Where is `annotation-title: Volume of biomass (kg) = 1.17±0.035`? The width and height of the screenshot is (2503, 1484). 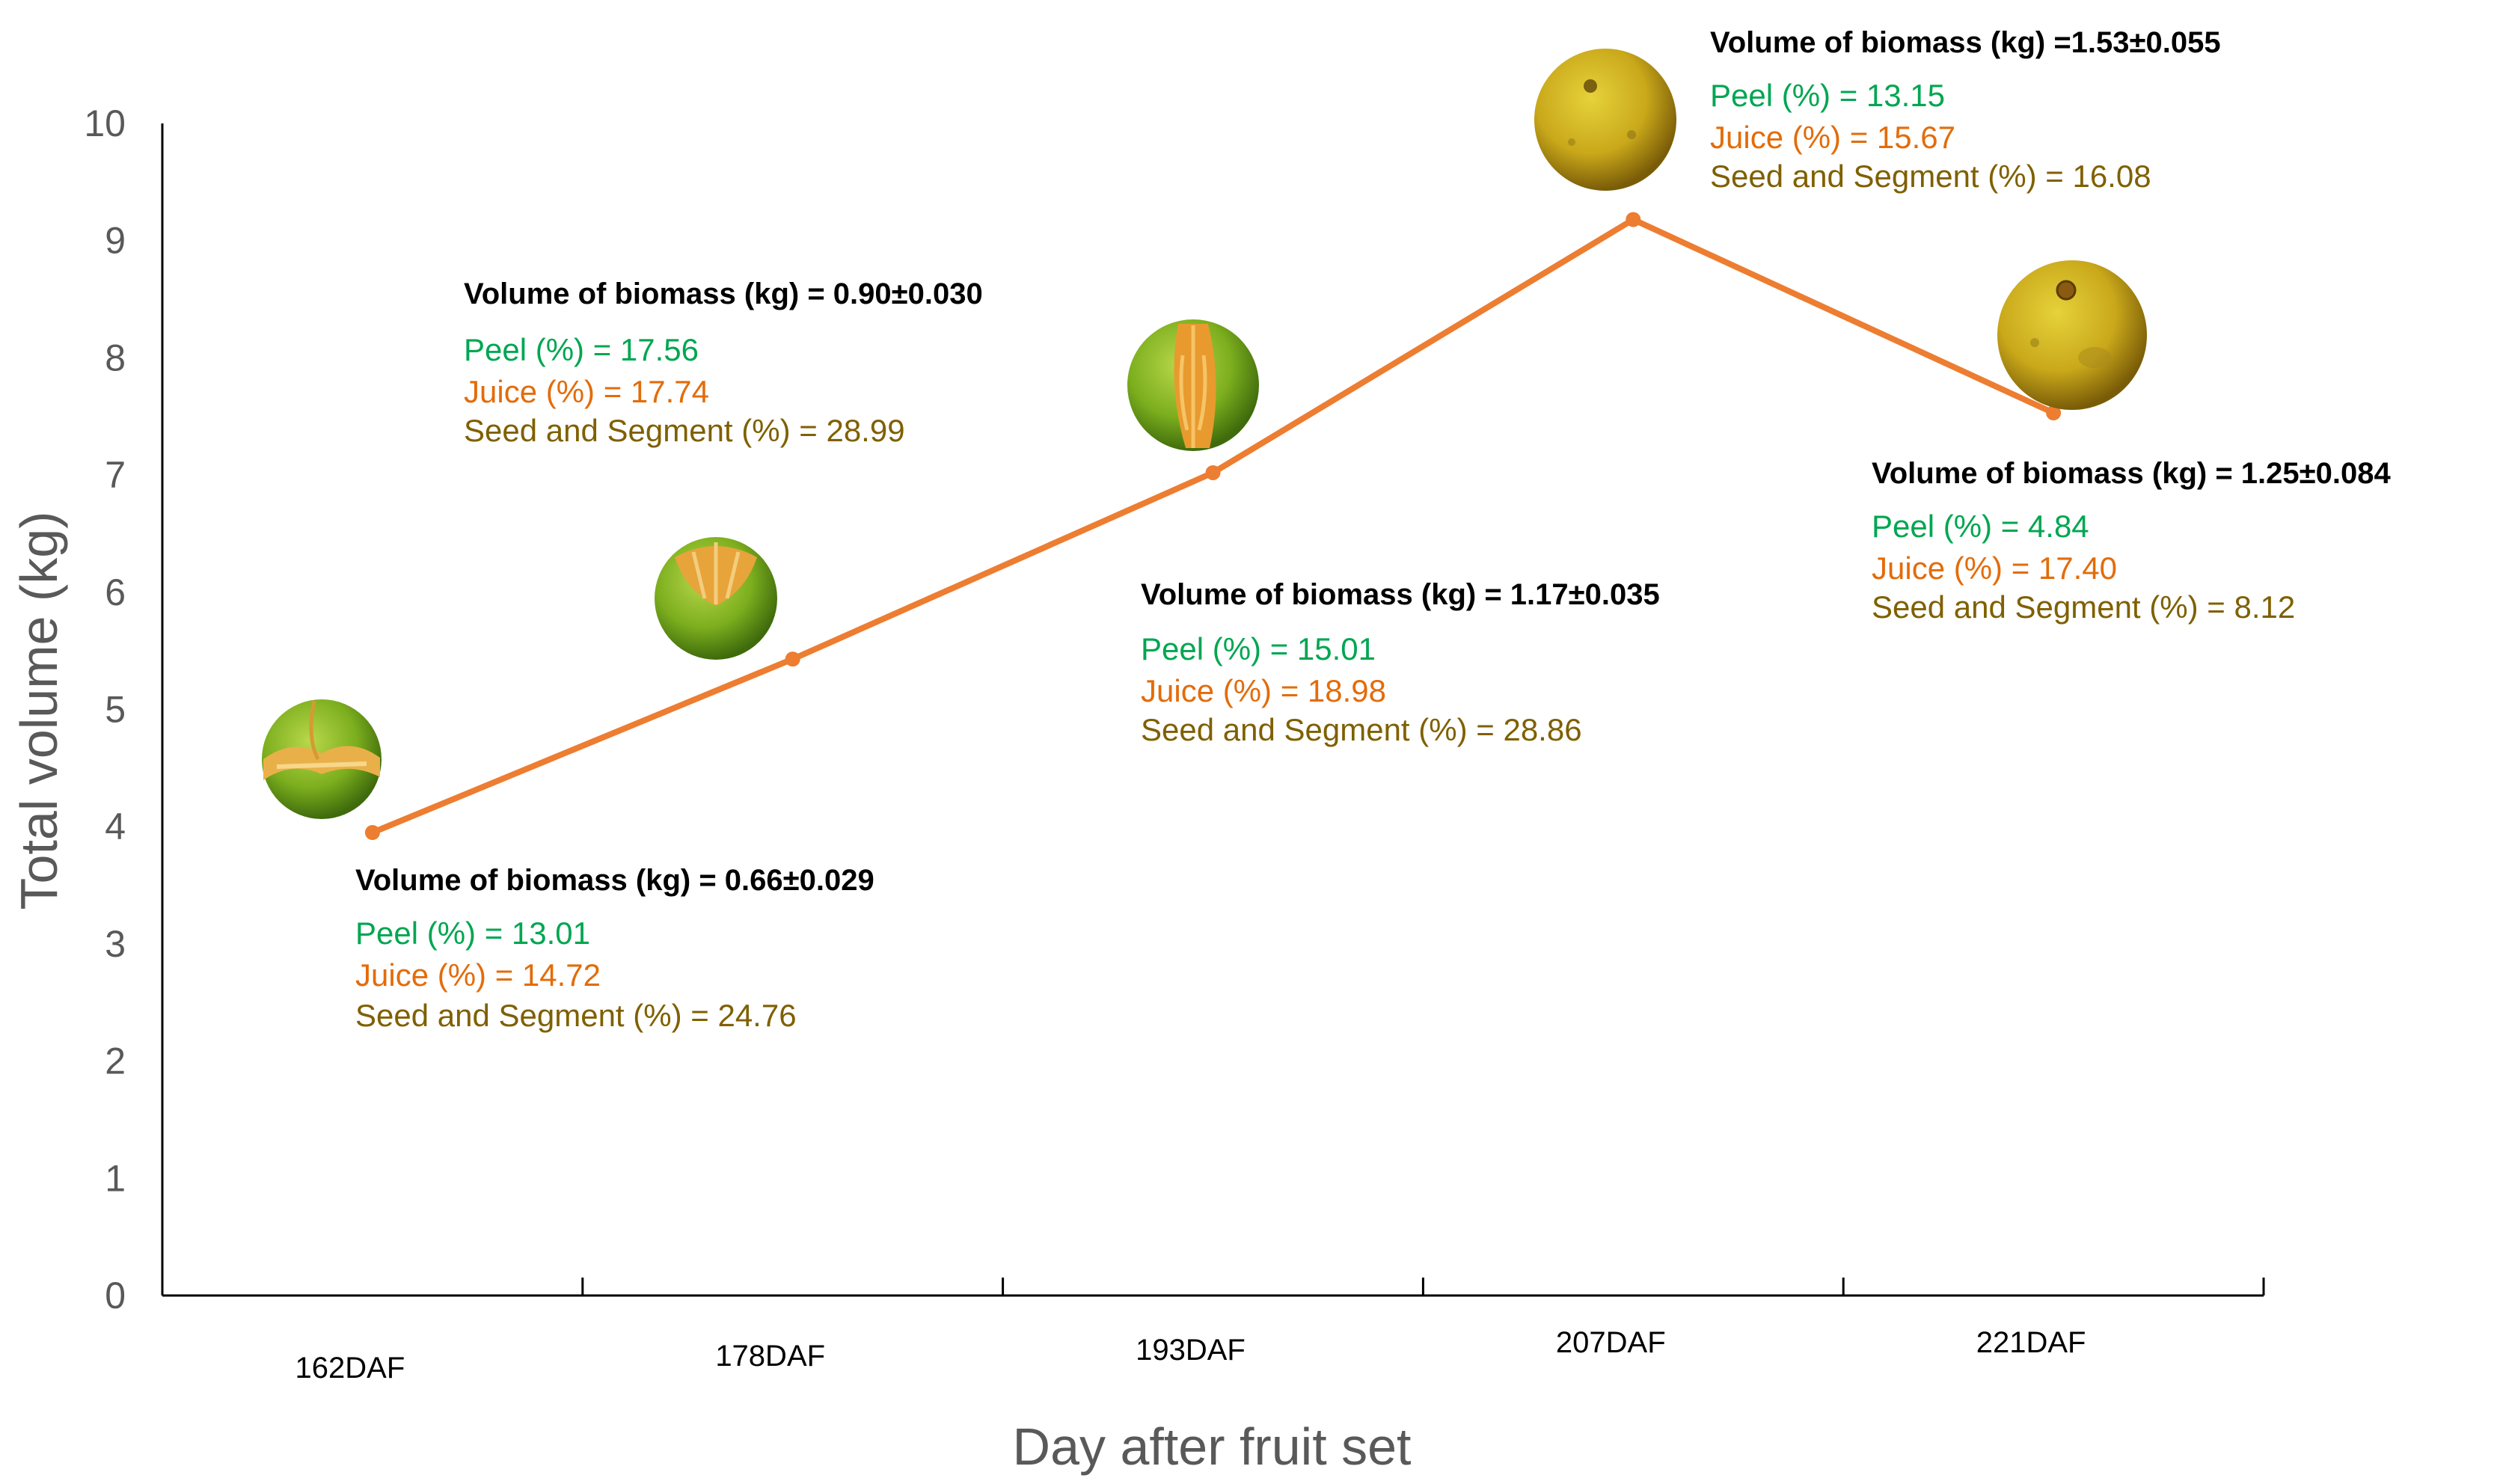
annotation-title: Volume of biomass (kg) = 1.17±0.035 is located at coordinates (1401, 594).